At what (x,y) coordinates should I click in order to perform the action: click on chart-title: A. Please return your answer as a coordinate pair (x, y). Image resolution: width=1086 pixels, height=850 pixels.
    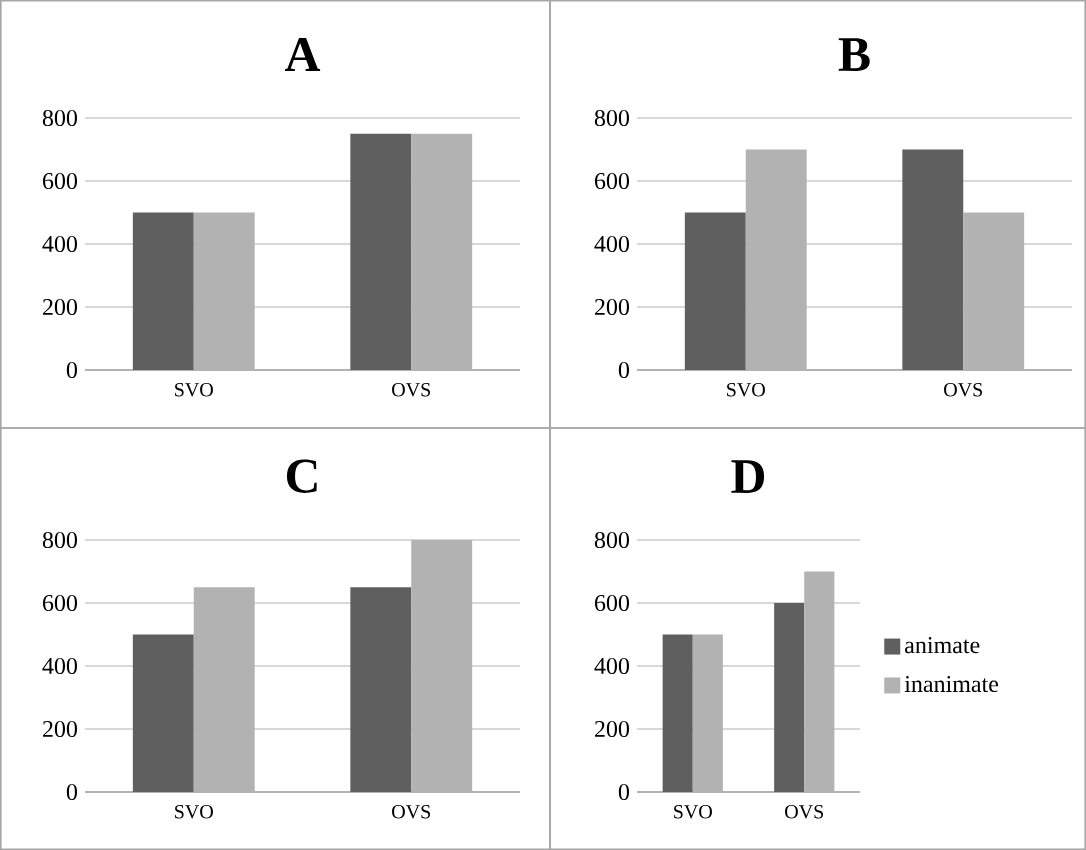
    Looking at the image, I should click on (303, 54).